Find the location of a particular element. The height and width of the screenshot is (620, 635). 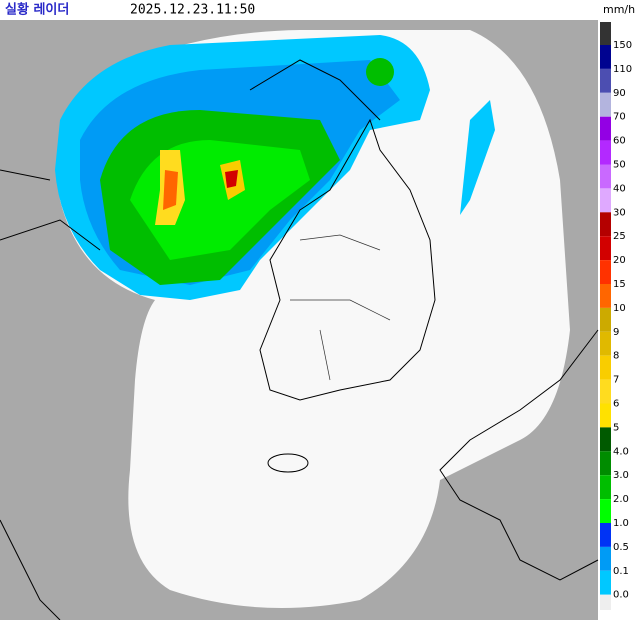

legend-label: 3.0 is located at coordinates (621, 475).